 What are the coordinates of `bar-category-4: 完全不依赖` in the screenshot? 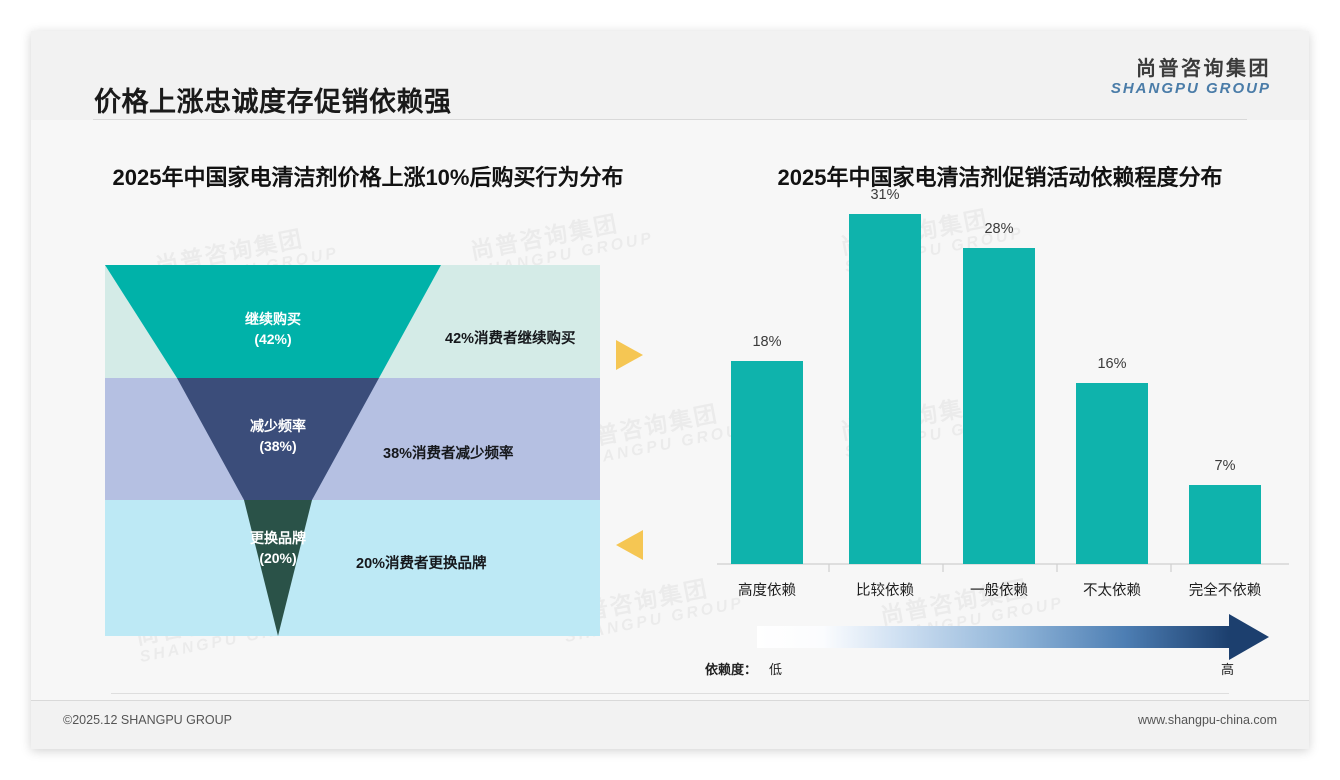 It's located at (1225, 591).